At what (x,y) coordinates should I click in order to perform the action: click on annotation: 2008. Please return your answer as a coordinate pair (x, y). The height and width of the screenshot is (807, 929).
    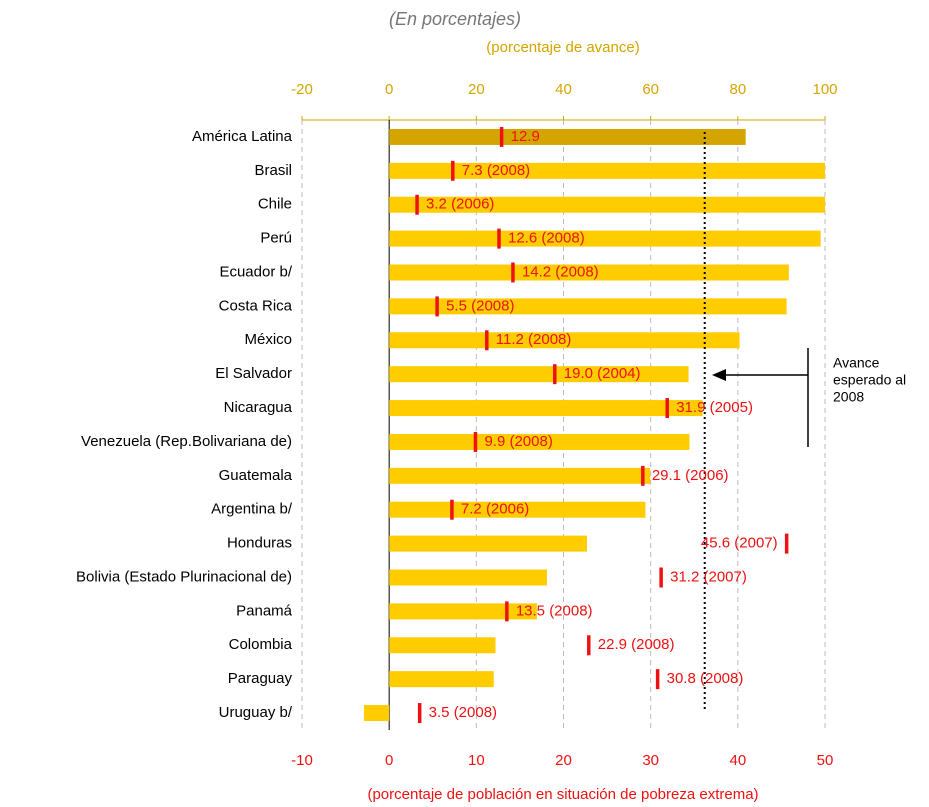
    Looking at the image, I should click on (848, 397).